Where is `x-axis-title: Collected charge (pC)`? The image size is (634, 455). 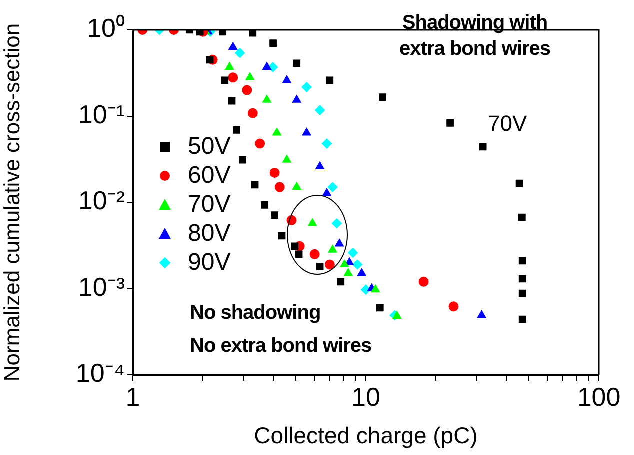 x-axis-title: Collected charge (pC) is located at coordinates (366, 435).